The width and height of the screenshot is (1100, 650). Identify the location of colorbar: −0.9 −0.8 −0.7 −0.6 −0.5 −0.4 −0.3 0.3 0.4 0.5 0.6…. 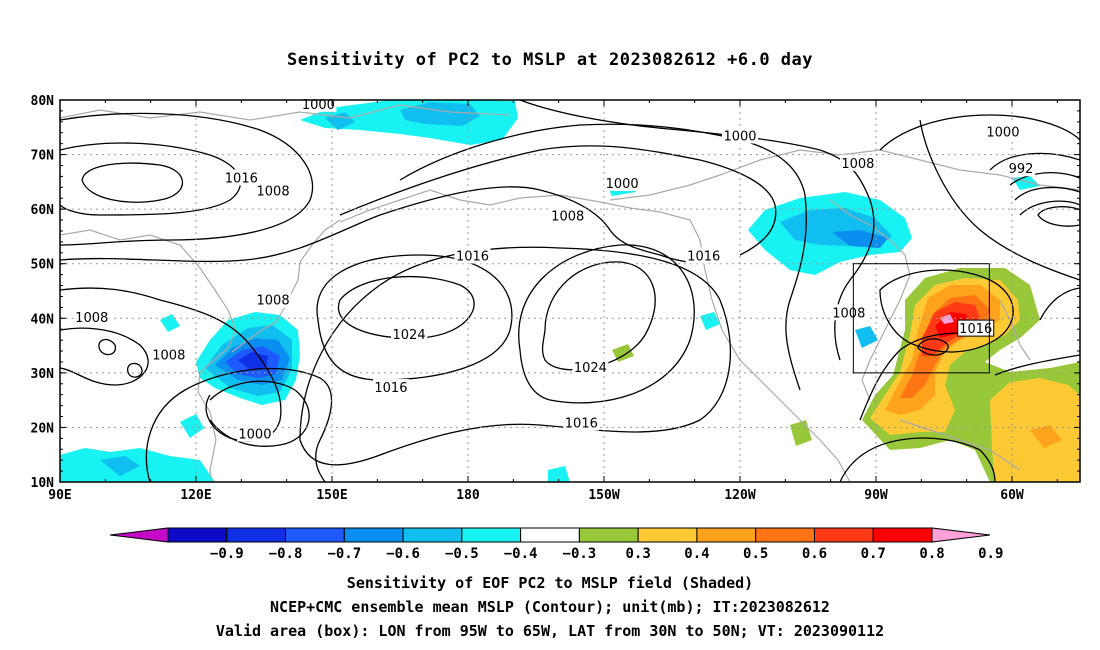
(556, 544).